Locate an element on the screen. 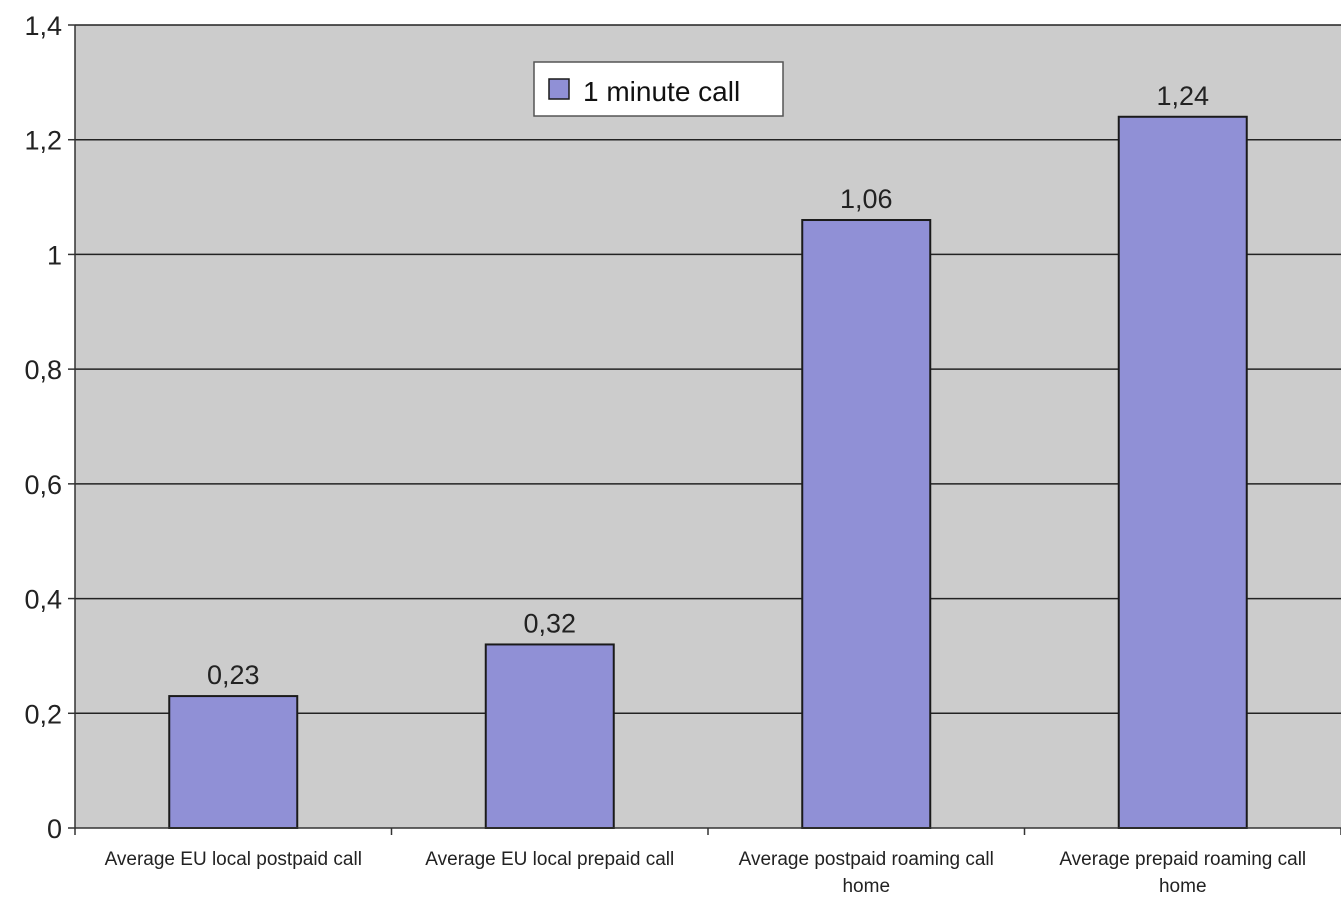 Image resolution: width=1341 pixels, height=898 pixels. category-label-line: Average prepaid roaming call is located at coordinates (1182, 859).